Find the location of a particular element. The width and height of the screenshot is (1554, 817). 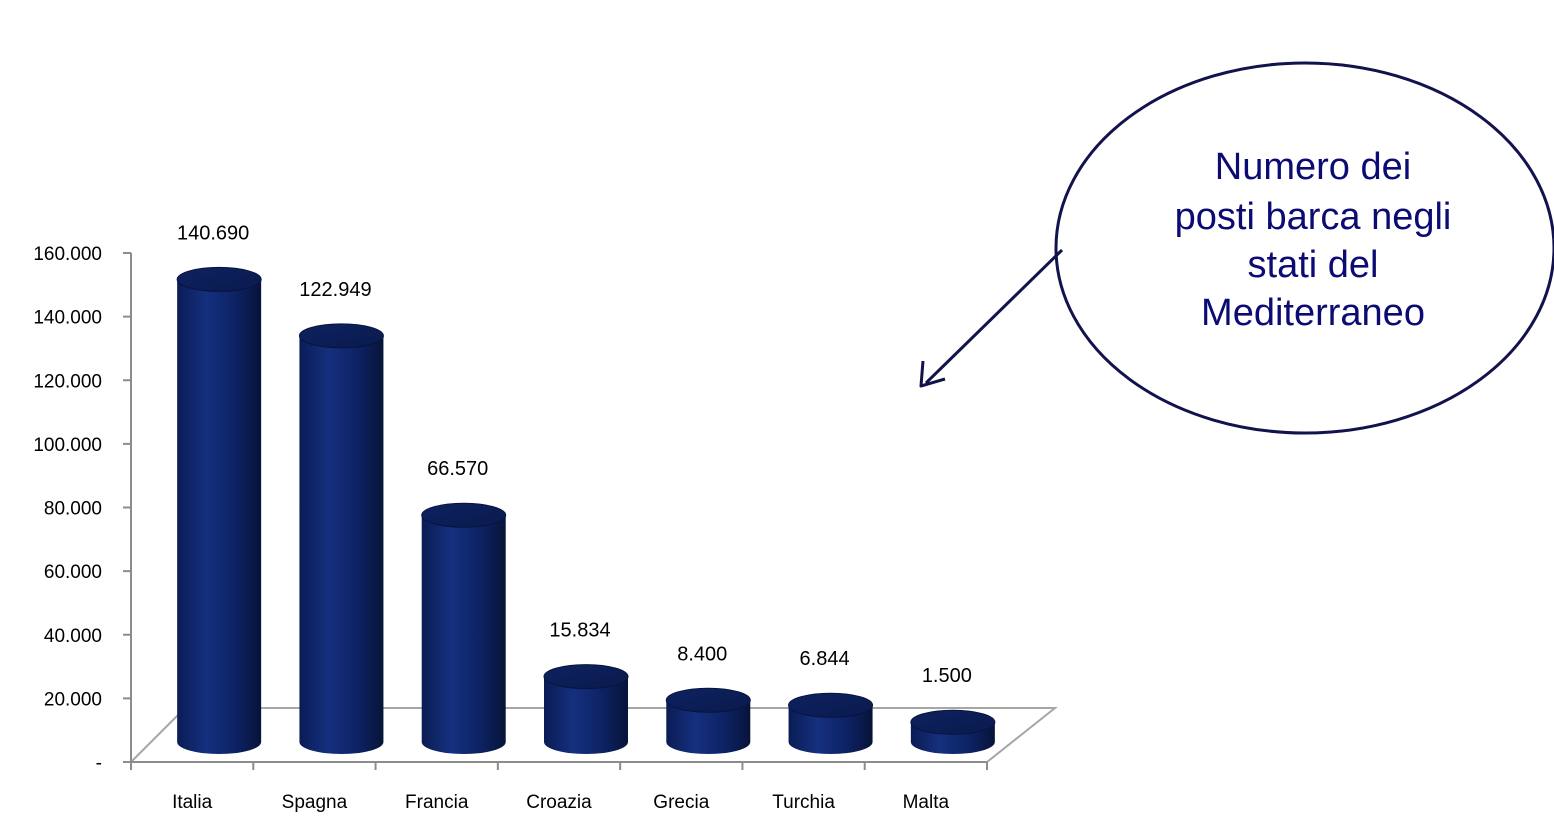

data-label: 1.500 is located at coordinates (947, 676).